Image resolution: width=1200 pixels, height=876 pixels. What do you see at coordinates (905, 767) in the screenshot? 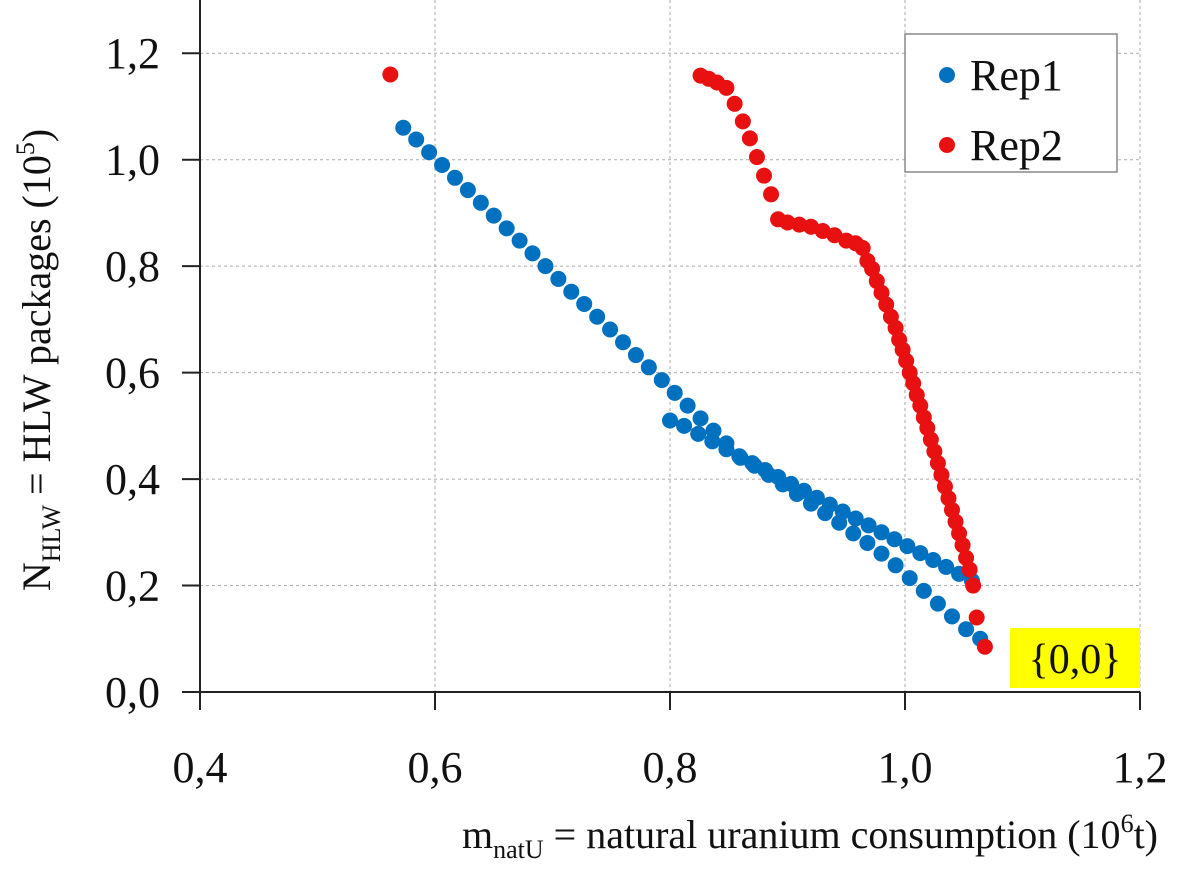
I see `x-tick-label: 1,0` at bounding box center [905, 767].